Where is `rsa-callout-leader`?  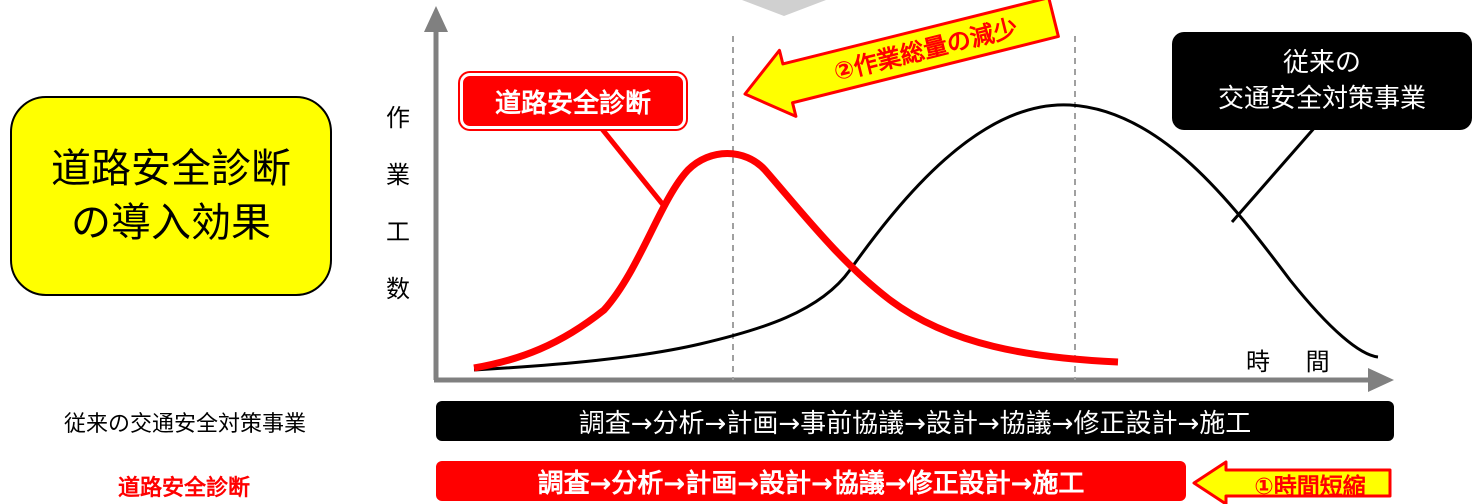
rsa-callout-leader is located at coordinates (631, 165).